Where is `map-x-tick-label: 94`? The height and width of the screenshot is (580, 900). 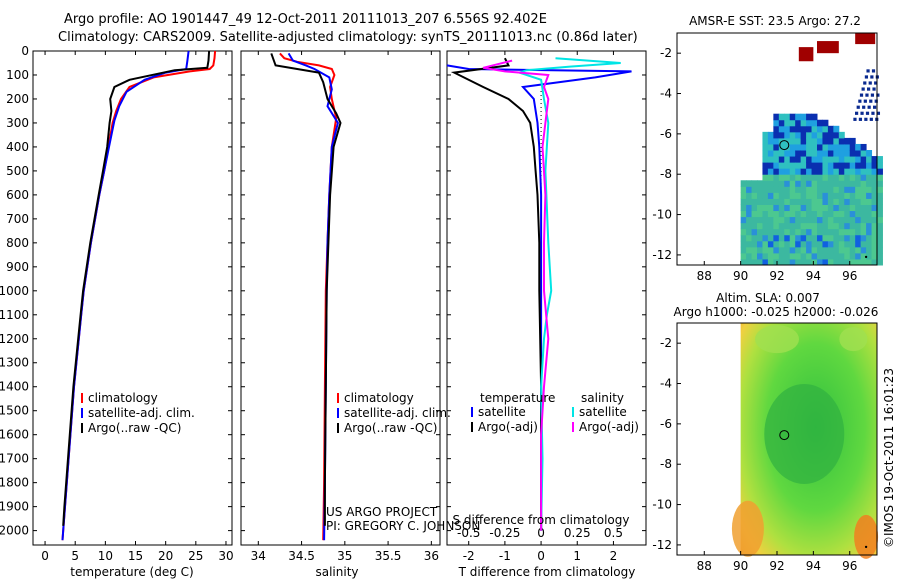
map-x-tick-label: 94 is located at coordinates (813, 276).